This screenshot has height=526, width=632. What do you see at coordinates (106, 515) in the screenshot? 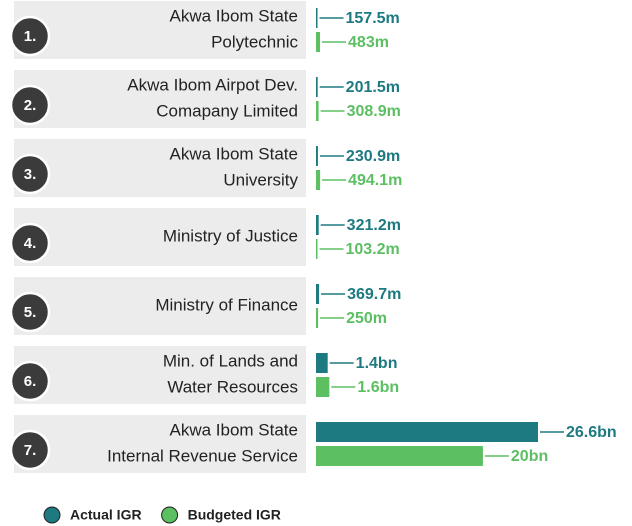
I see `legend-label: Actual IGR` at bounding box center [106, 515].